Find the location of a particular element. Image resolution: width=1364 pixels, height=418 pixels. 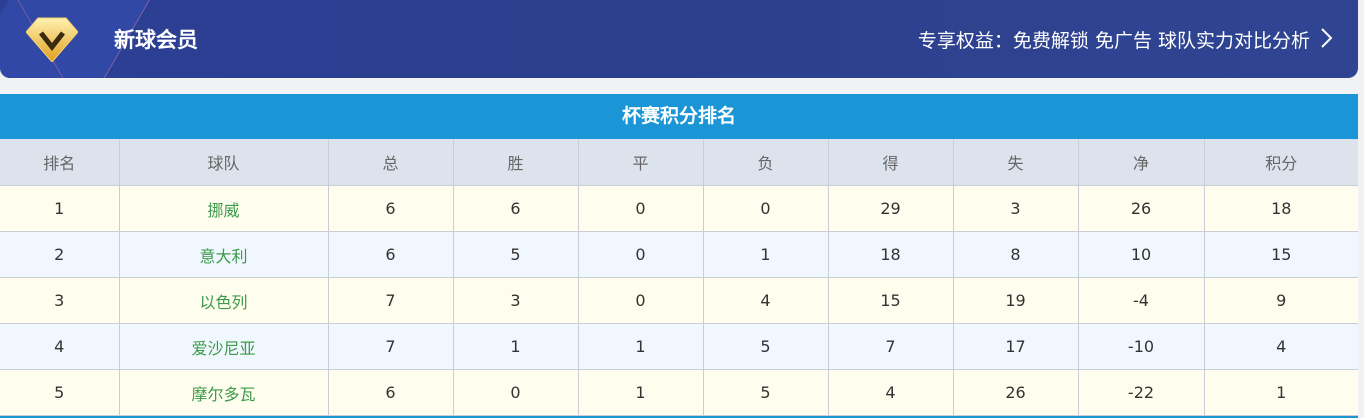

column-header: 总 is located at coordinates (390, 162).